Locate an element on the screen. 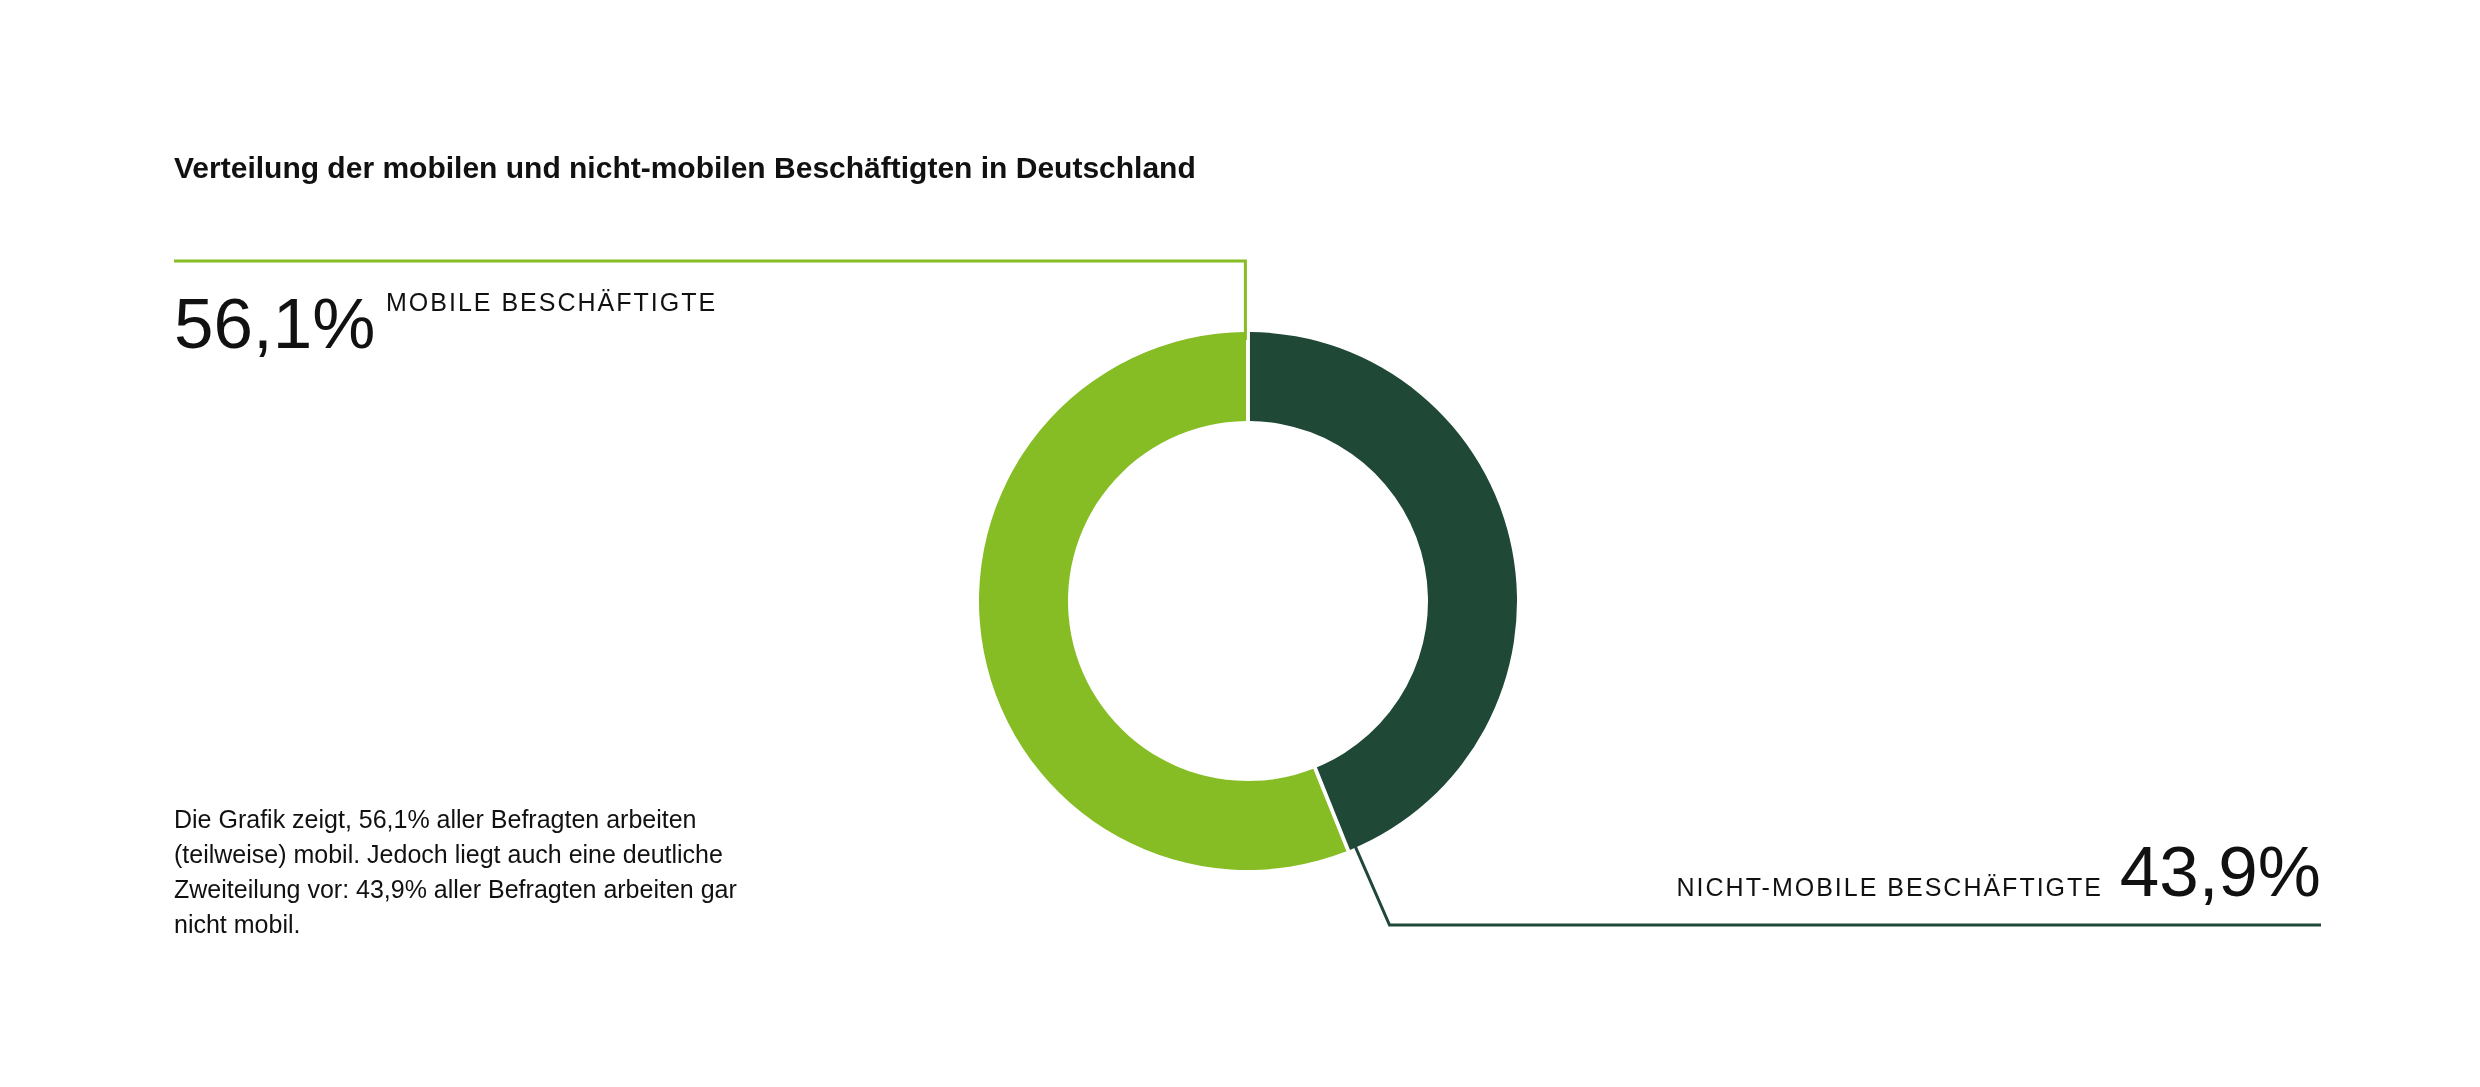 The width and height of the screenshot is (2480, 1087). text: Die Grafik zeigt, 56,1% aller Befragten arbeiten (teilweise) mobil. Jedoch liegt auch eine deutliche Zweiteilung vor: 43,9% aller Befragten arbeiten gar nicht mobil. is located at coordinates (455, 871).